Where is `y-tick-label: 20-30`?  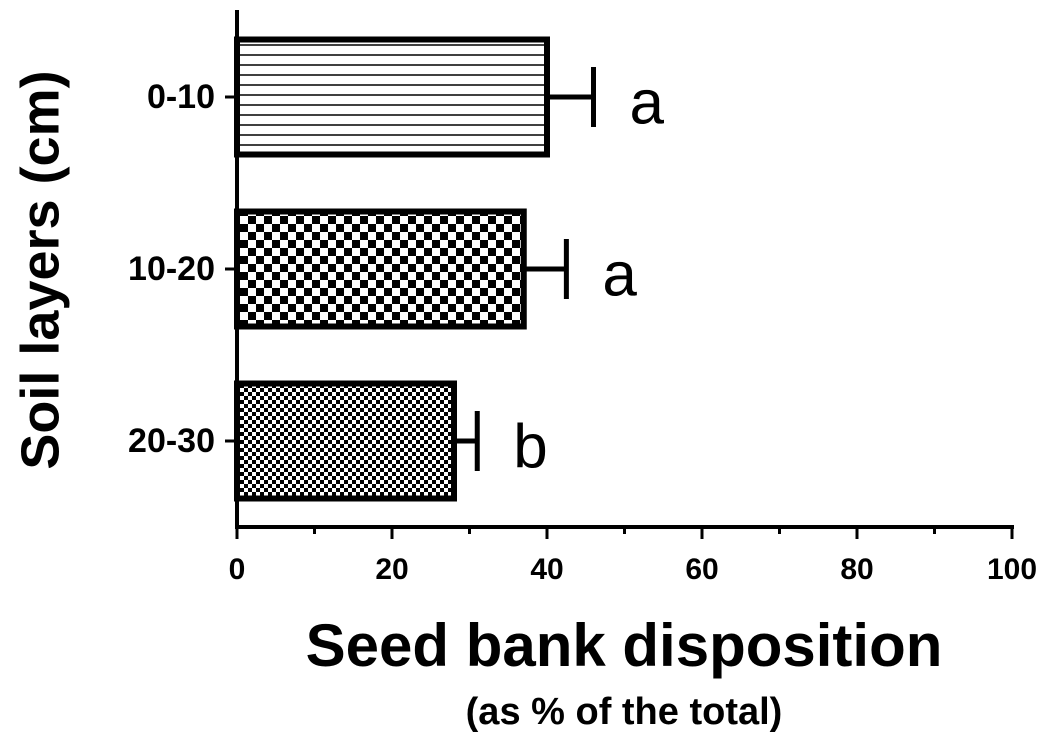
y-tick-label: 20-30 is located at coordinates (171, 441).